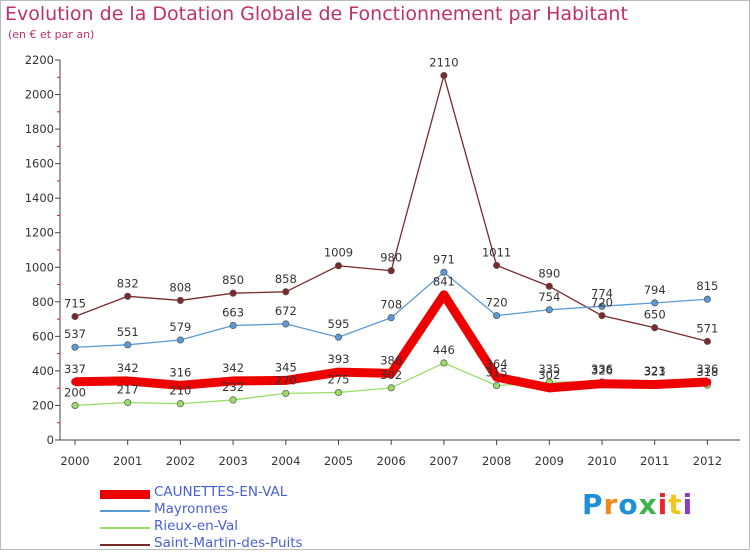 The image size is (750, 554). Describe the element at coordinates (549, 297) in the screenshot. I see `data-label: 754` at that location.